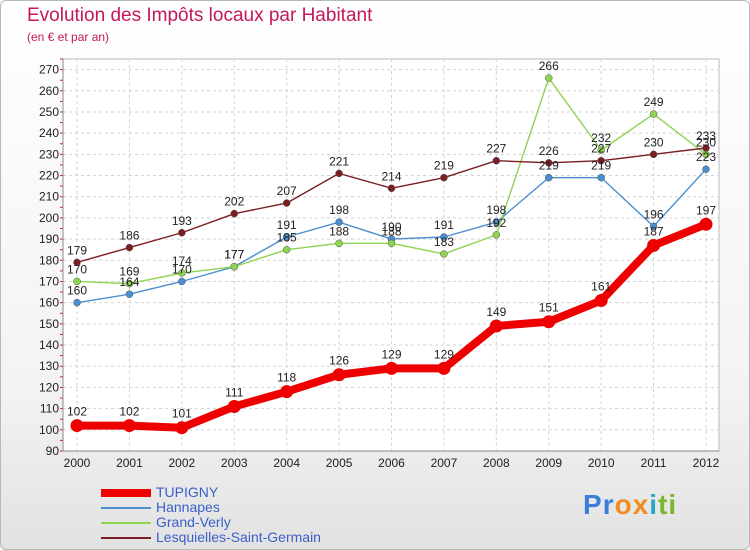 Image resolution: width=750 pixels, height=550 pixels. I want to click on data-label-lesquielles-saint-germain: 207, so click(287, 191).